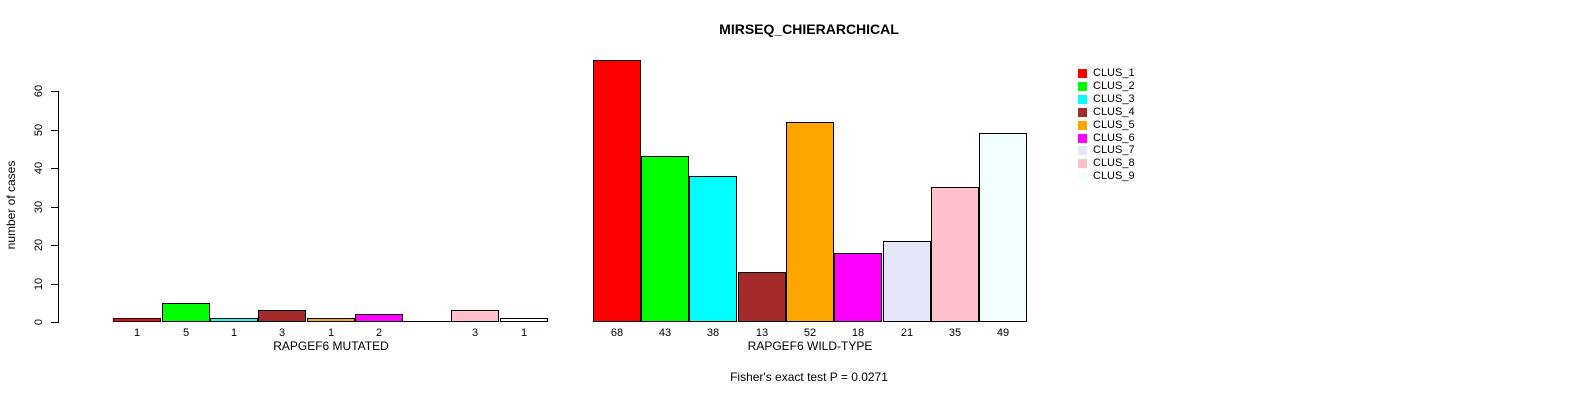  Describe the element at coordinates (1114, 125) in the screenshot. I see `legend-label: CLUS_5` at that location.